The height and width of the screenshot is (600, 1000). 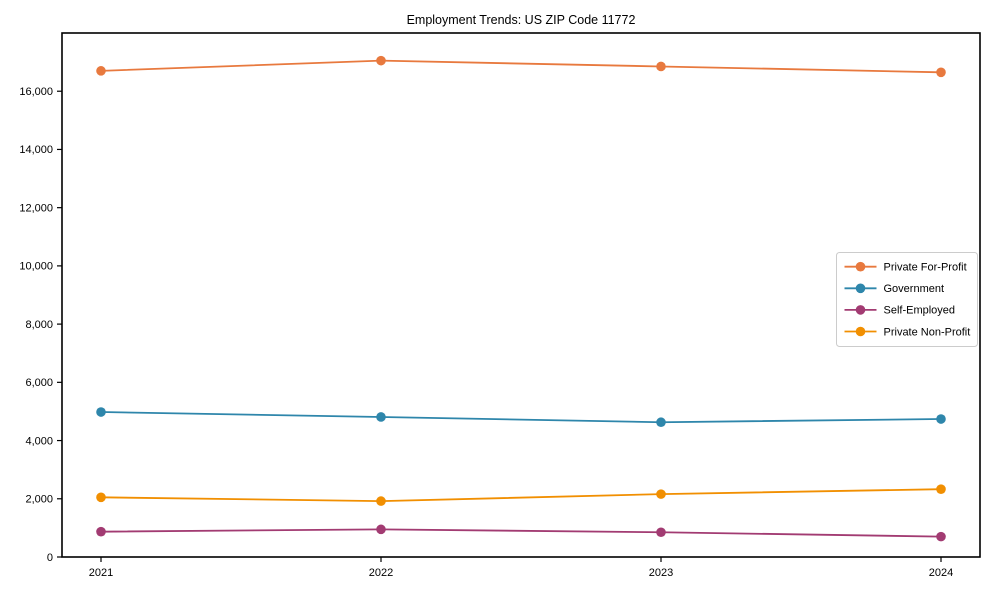 I want to click on series-line-private-non-profit, so click(x=521, y=495).